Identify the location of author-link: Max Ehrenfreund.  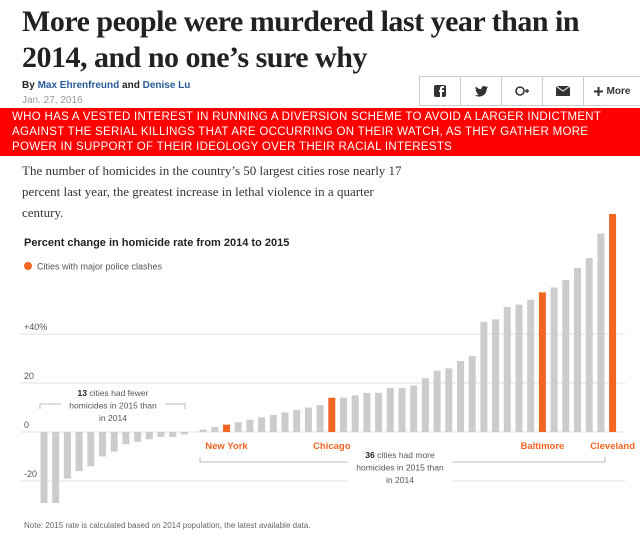
(78, 85).